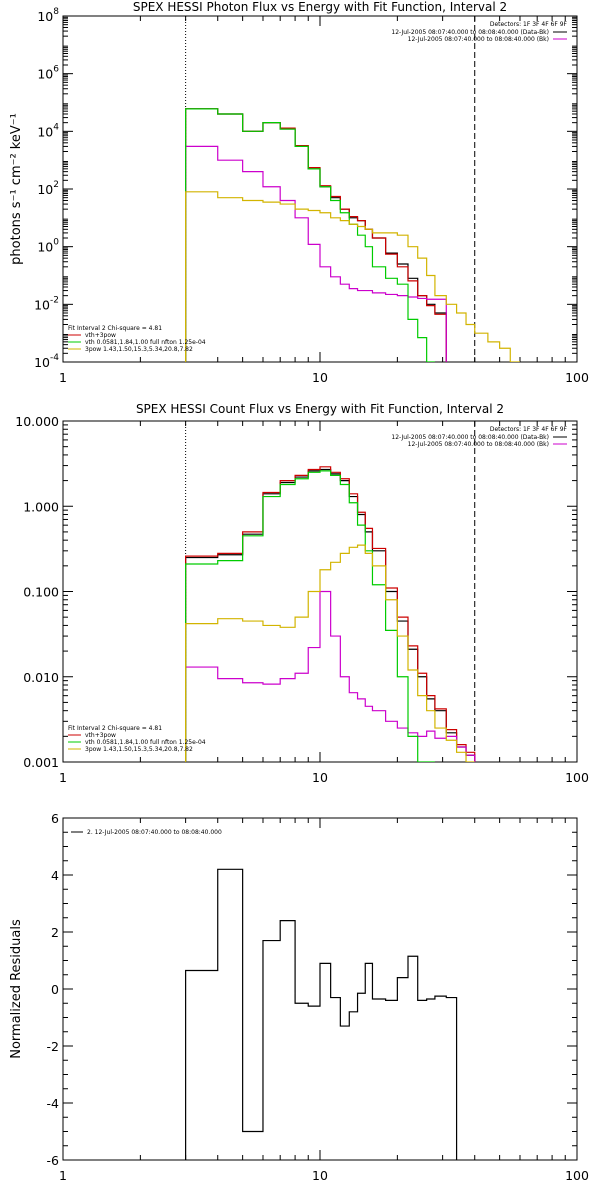  Describe the element at coordinates (55, 932) in the screenshot. I see `y-tick-label: 2` at that location.